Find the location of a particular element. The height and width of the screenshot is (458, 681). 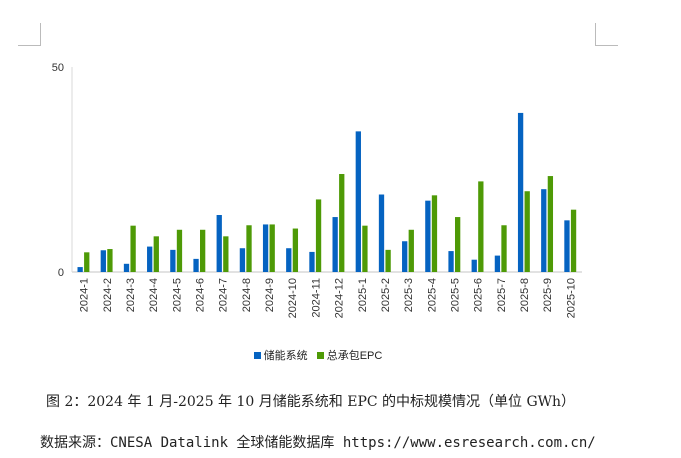

chart-legend: 储能系统 总承包EPC is located at coordinates (315, 355).